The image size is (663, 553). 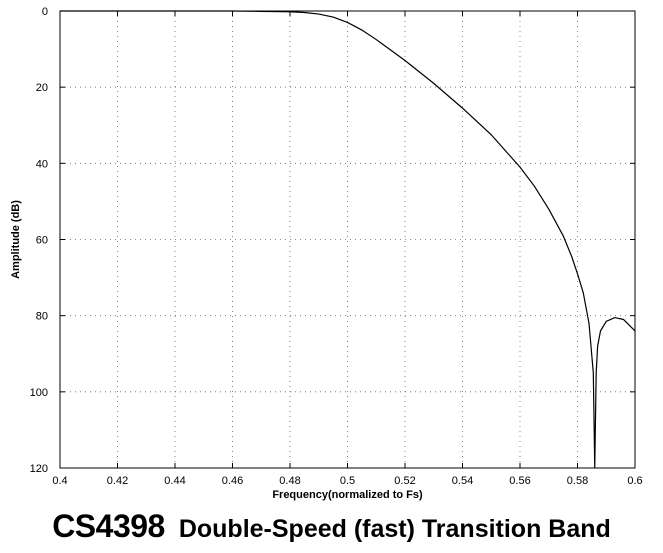 What do you see at coordinates (42, 241) in the screenshot?
I see `y-tick-label: 60` at bounding box center [42, 241].